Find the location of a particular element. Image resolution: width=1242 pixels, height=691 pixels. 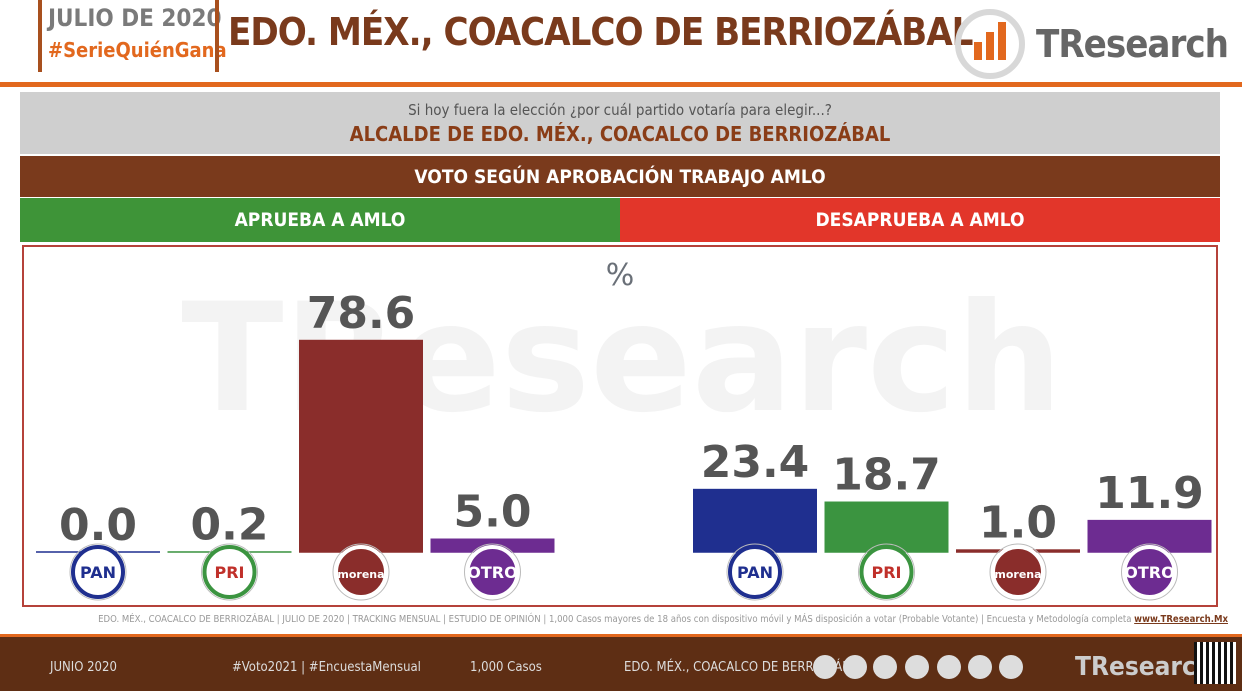

value-label: 5.0 is located at coordinates (493, 512).